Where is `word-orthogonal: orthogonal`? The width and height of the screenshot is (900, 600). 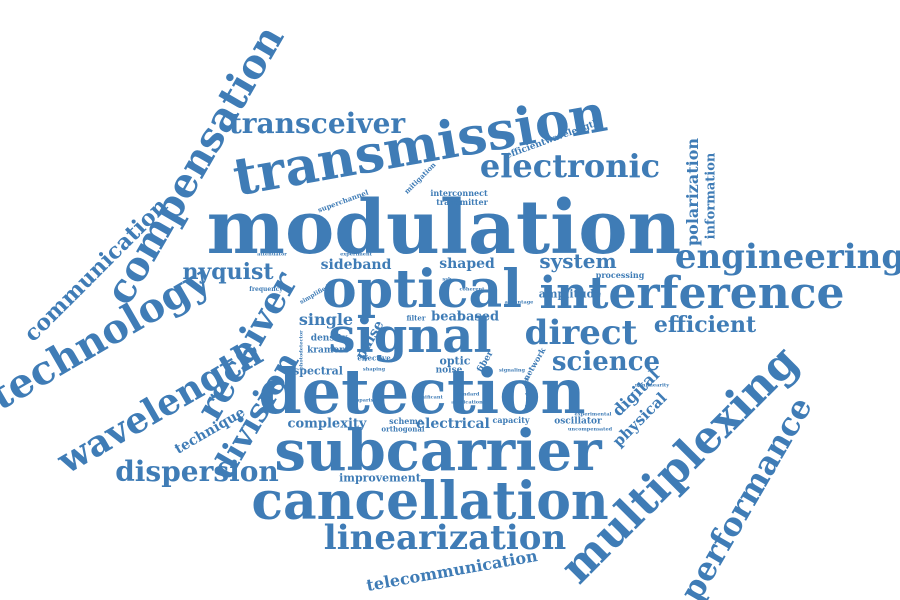 word-orthogonal: orthogonal is located at coordinates (403, 429).